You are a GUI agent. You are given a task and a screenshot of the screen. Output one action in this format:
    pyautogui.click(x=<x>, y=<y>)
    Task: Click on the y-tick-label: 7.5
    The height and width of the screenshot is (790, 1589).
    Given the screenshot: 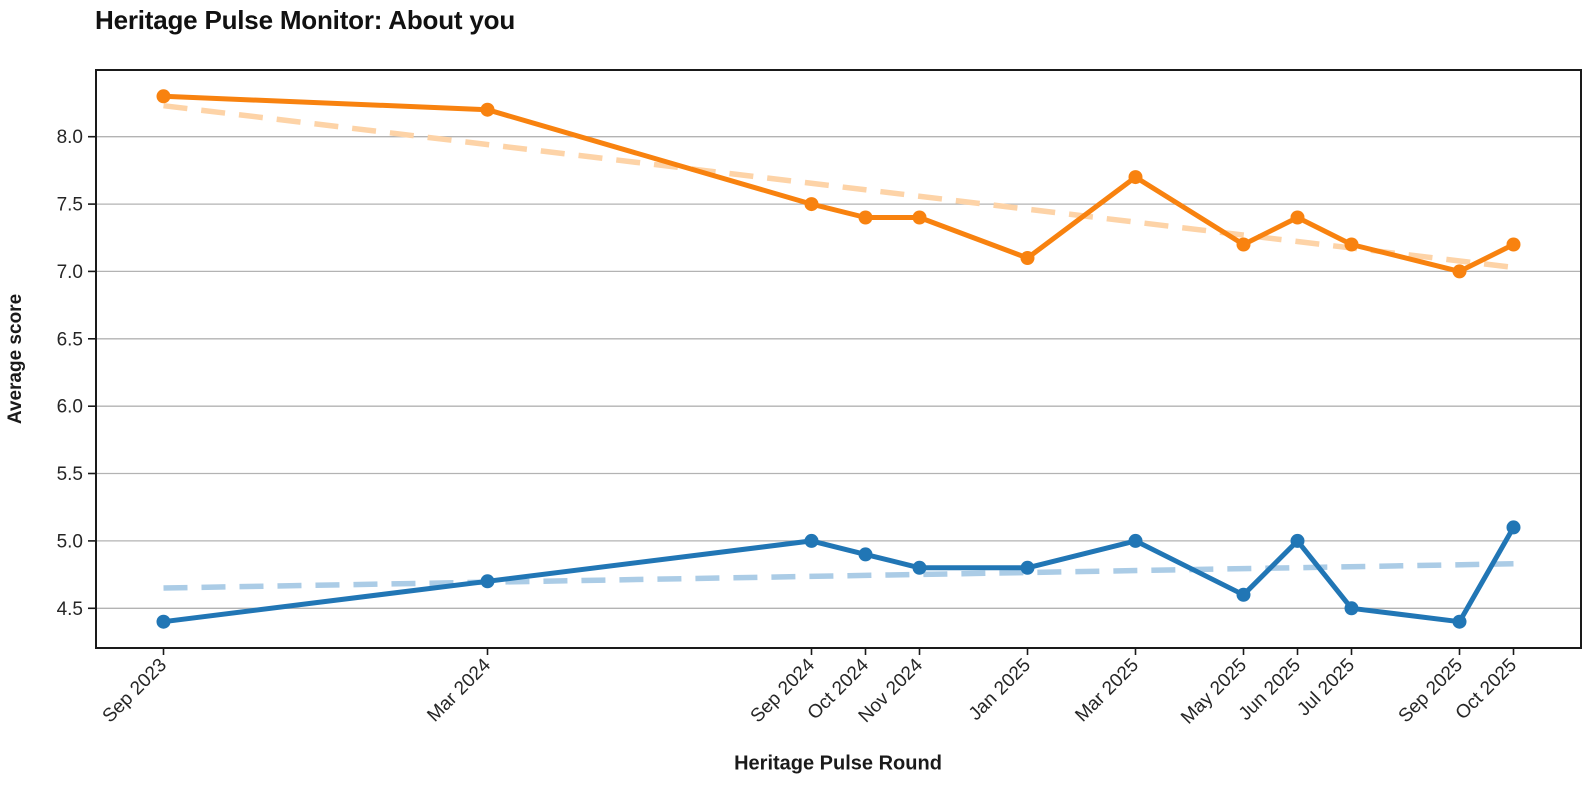 What is the action you would take?
    pyautogui.click(x=70, y=205)
    